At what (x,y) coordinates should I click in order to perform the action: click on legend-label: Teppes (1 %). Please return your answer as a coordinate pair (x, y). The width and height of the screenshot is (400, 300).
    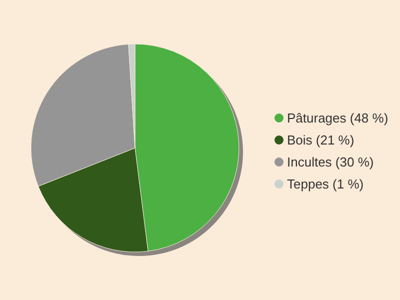
    Looking at the image, I should click on (325, 184).